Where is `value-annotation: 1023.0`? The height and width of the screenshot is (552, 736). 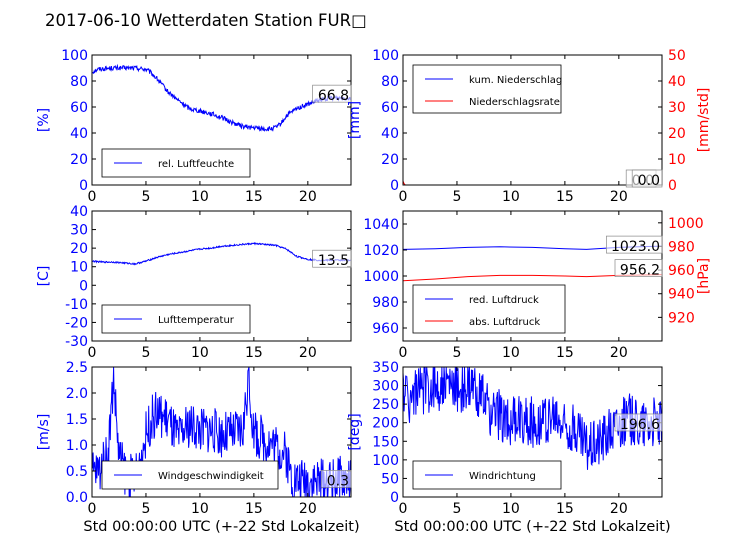
value-annotation: 1023.0 is located at coordinates (635, 247).